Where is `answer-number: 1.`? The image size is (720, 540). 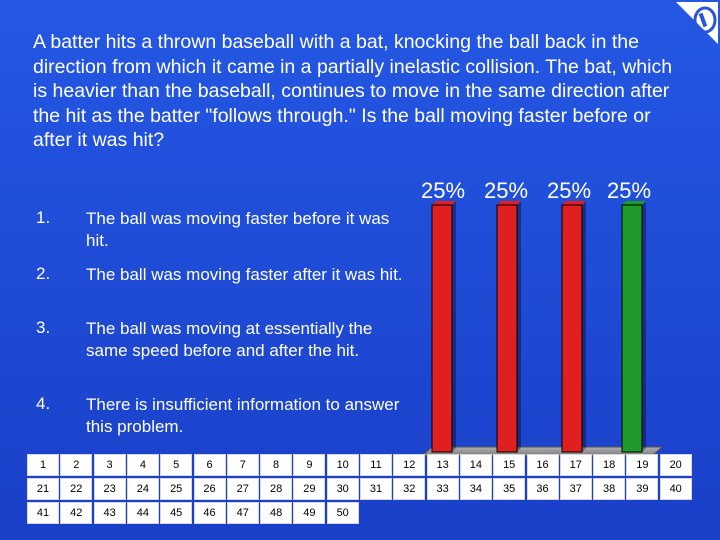 answer-number: 1. is located at coordinates (43, 217).